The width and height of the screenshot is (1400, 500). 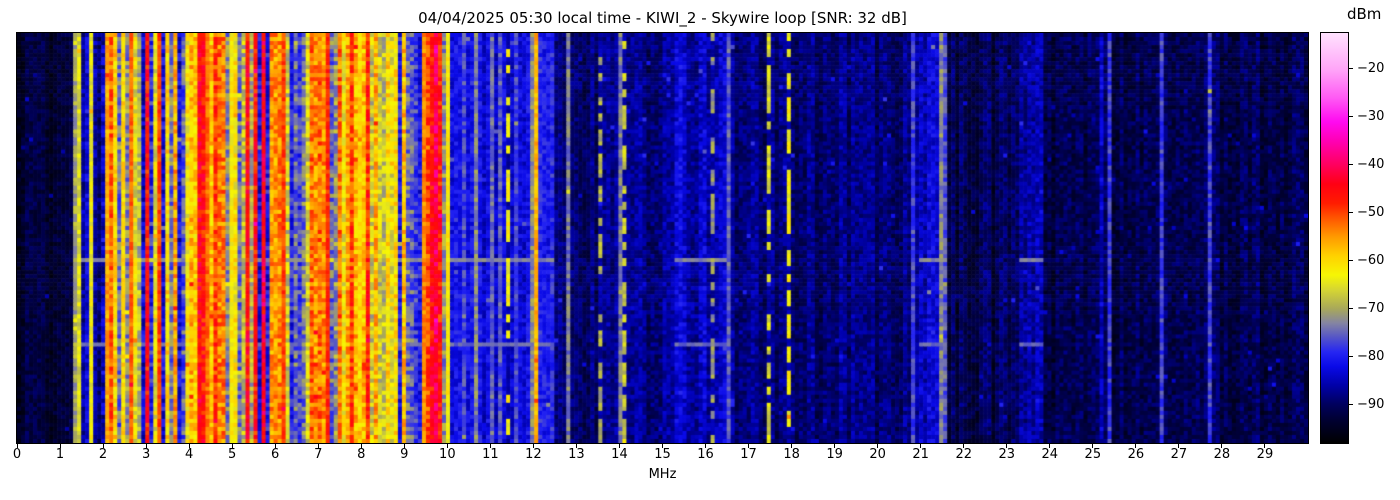 I want to click on x-tick-label: 29, so click(x=1265, y=454).